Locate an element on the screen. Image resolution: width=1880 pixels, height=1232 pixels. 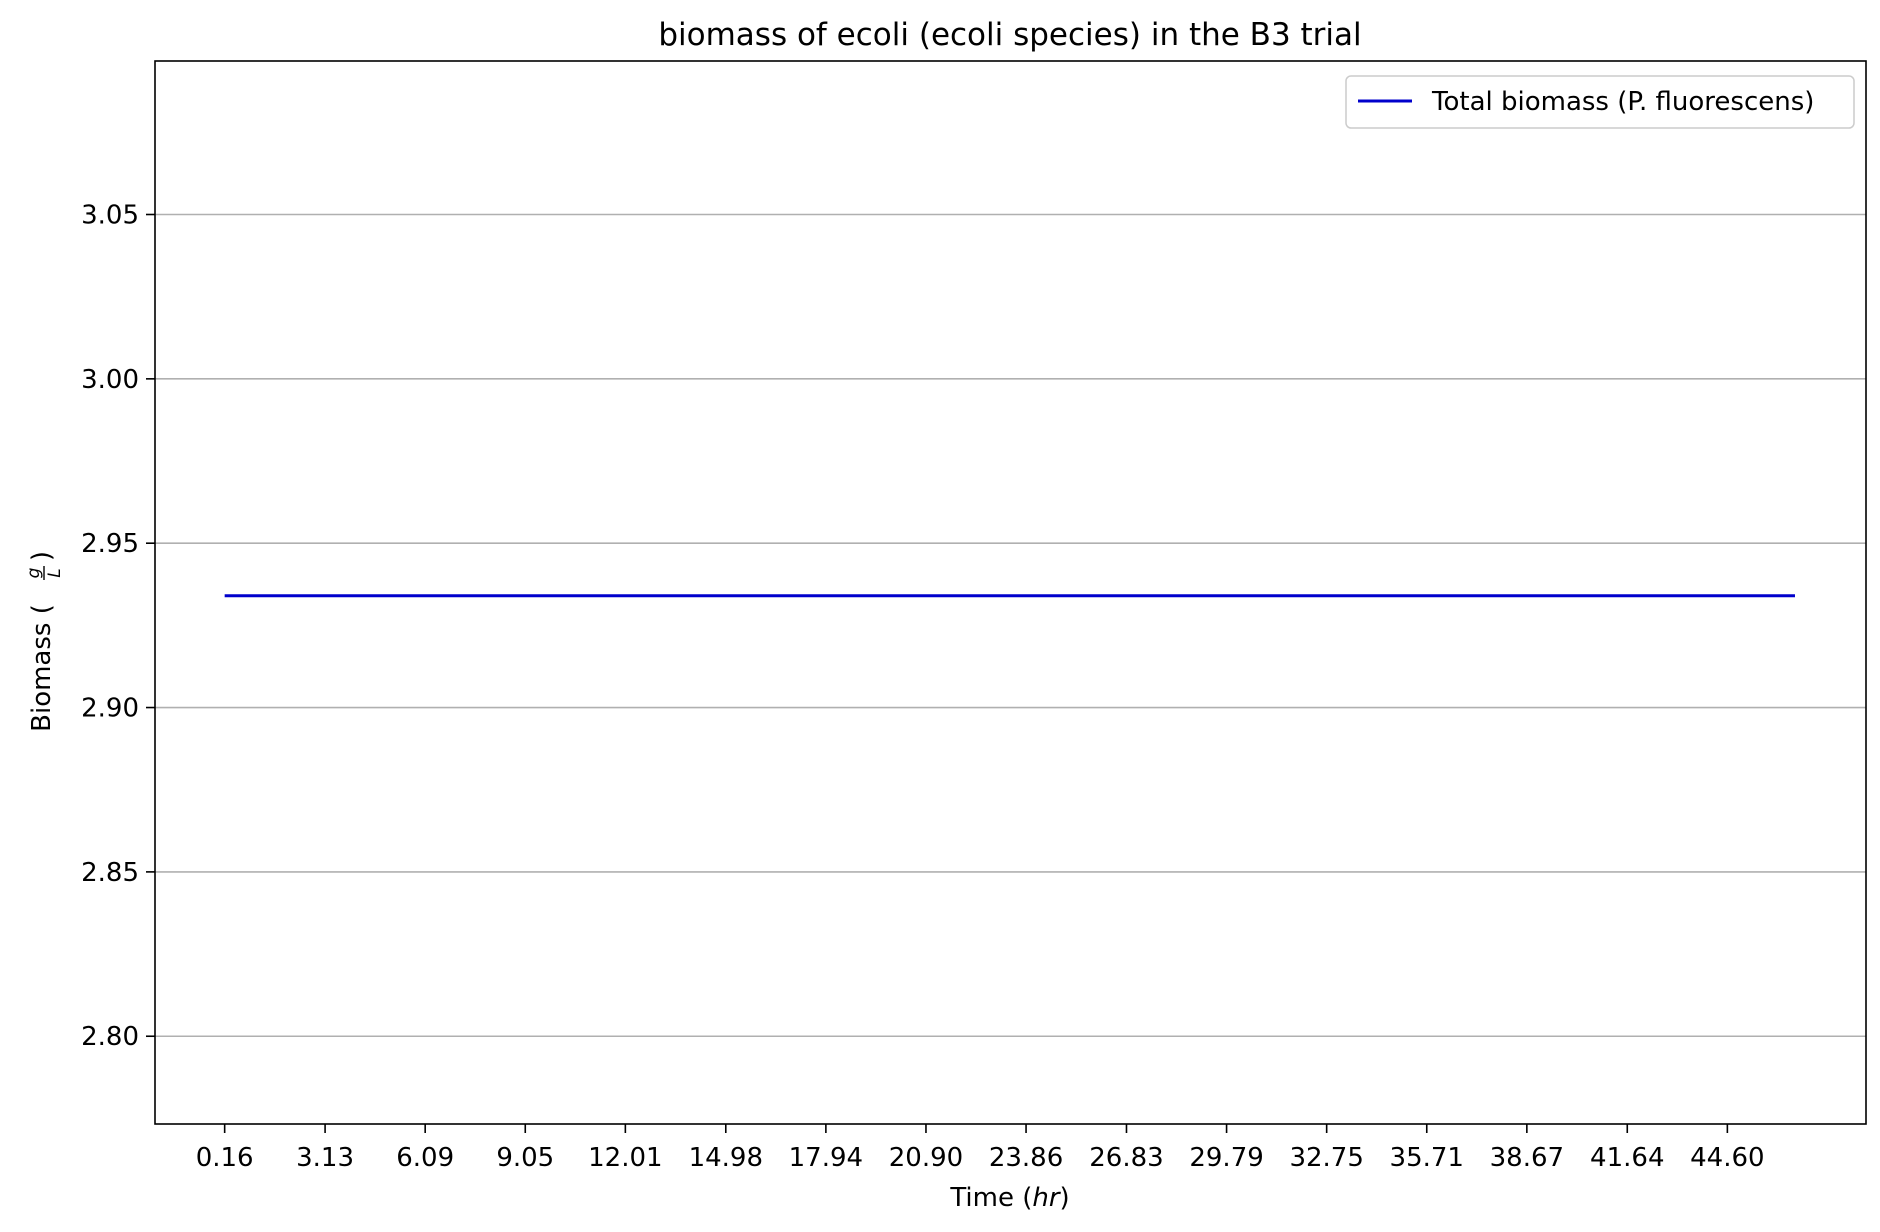
x-tick-label: 35.71 is located at coordinates (1427, 1158).